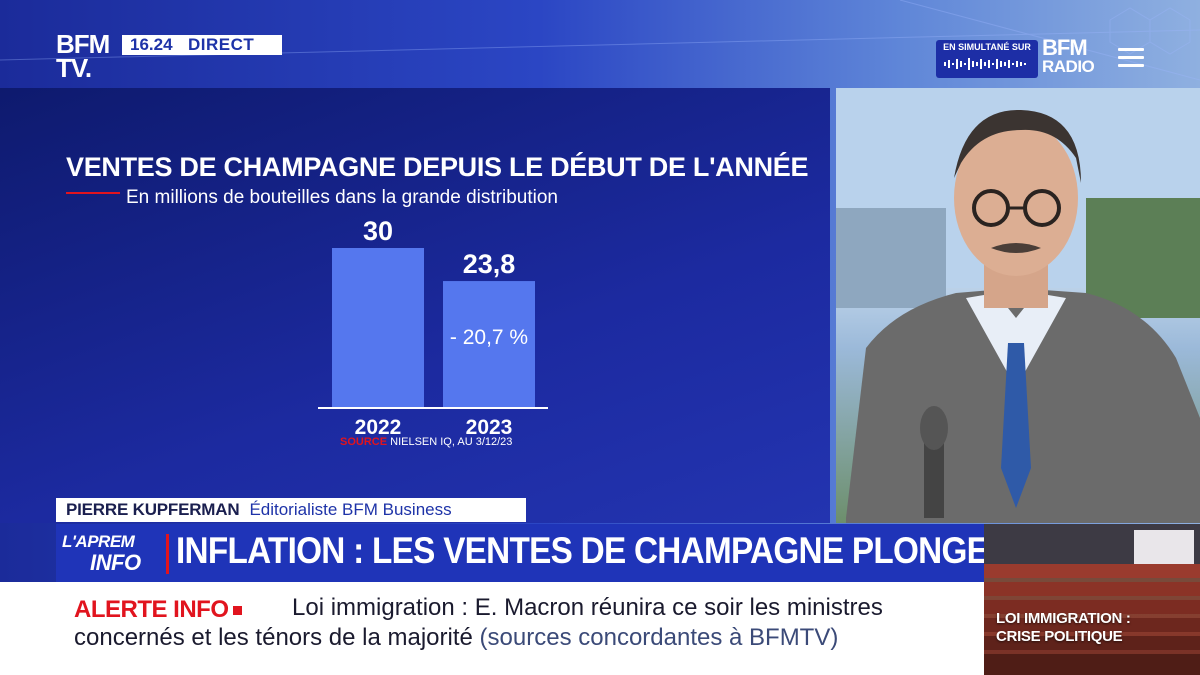 The height and width of the screenshot is (675, 1200). I want to click on logo-line-1: BFM, so click(83, 44).